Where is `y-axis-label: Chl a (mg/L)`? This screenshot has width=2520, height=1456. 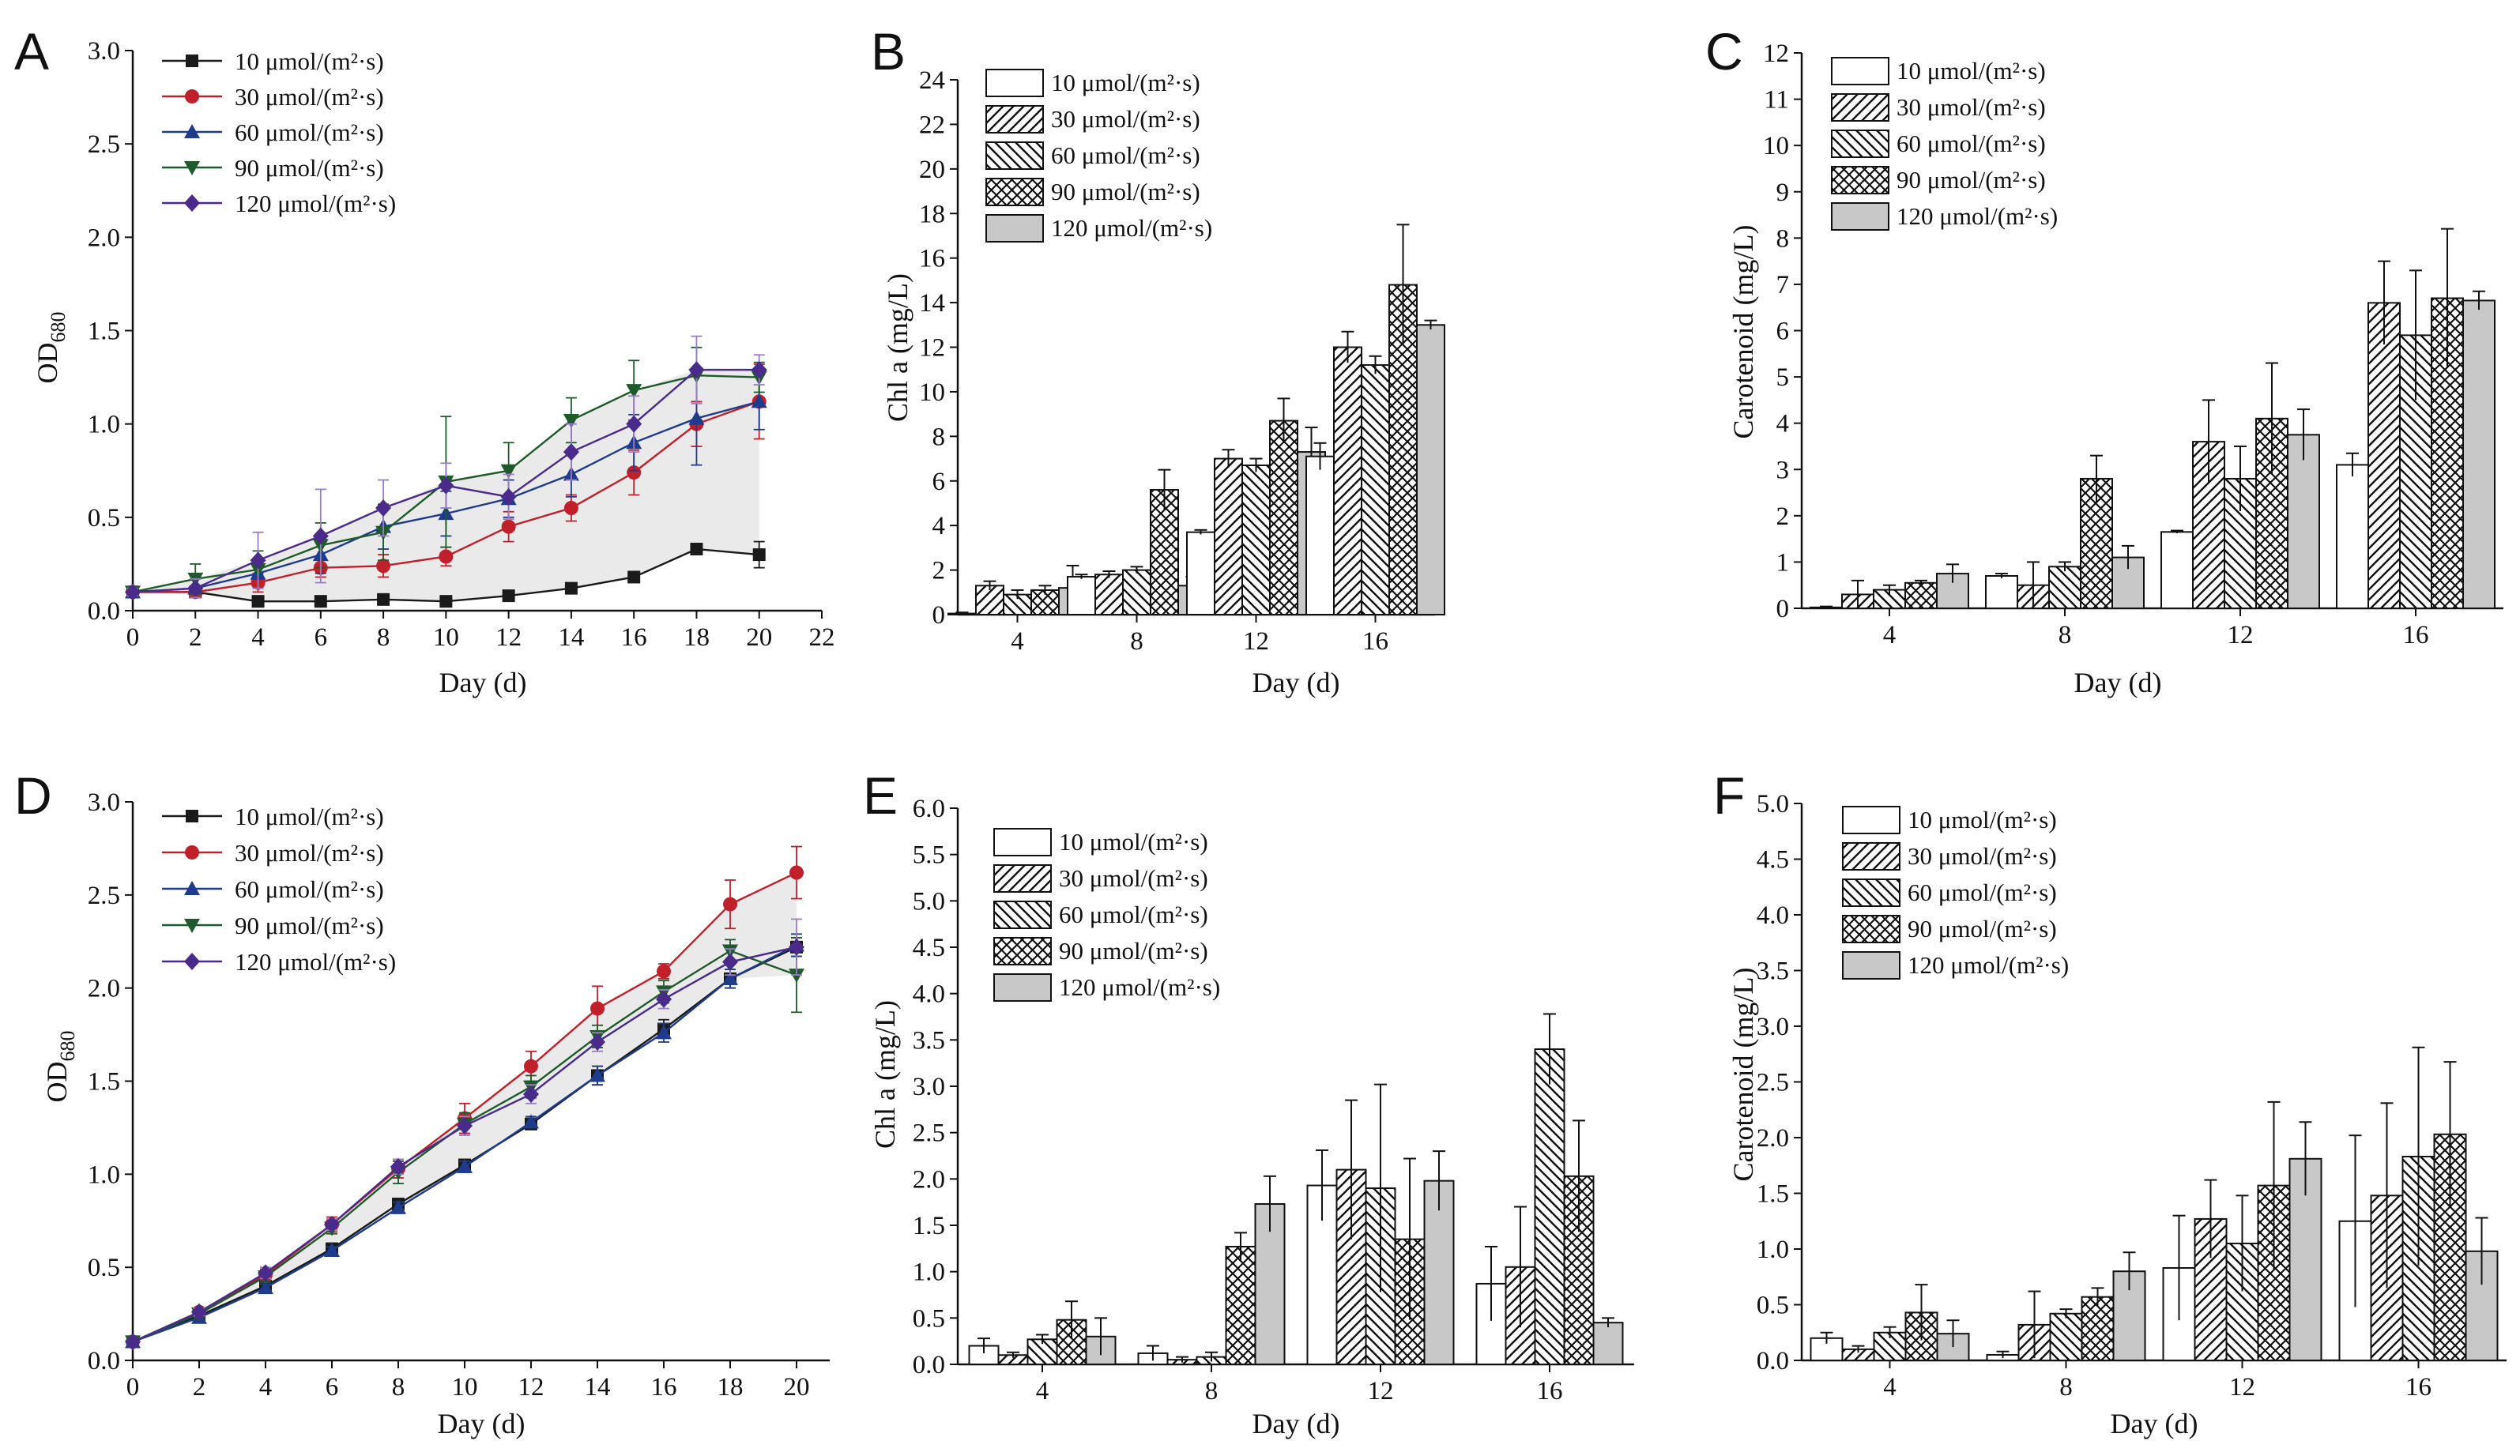
y-axis-label: Chl a (mg/L) is located at coordinates (885, 1074).